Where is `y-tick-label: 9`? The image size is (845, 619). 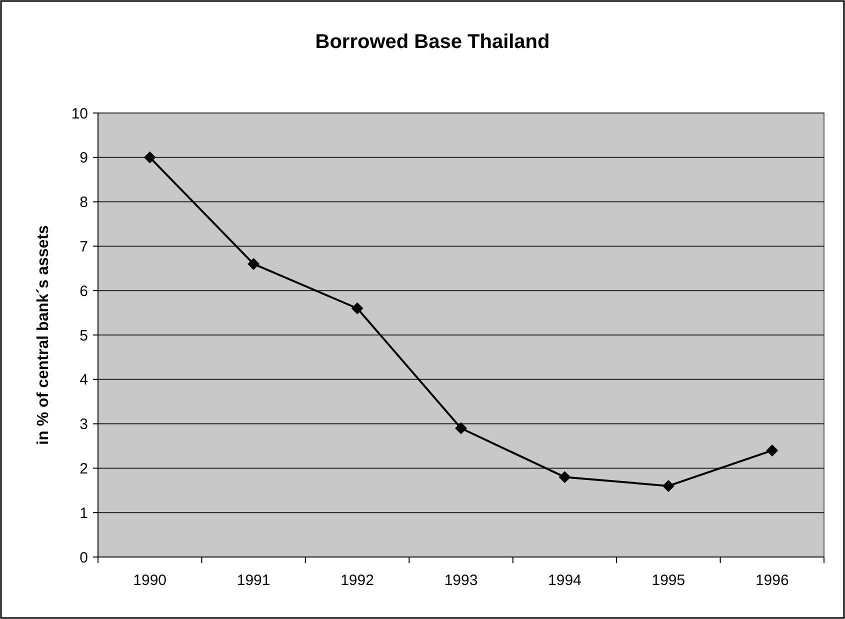 y-tick-label: 9 is located at coordinates (84, 158).